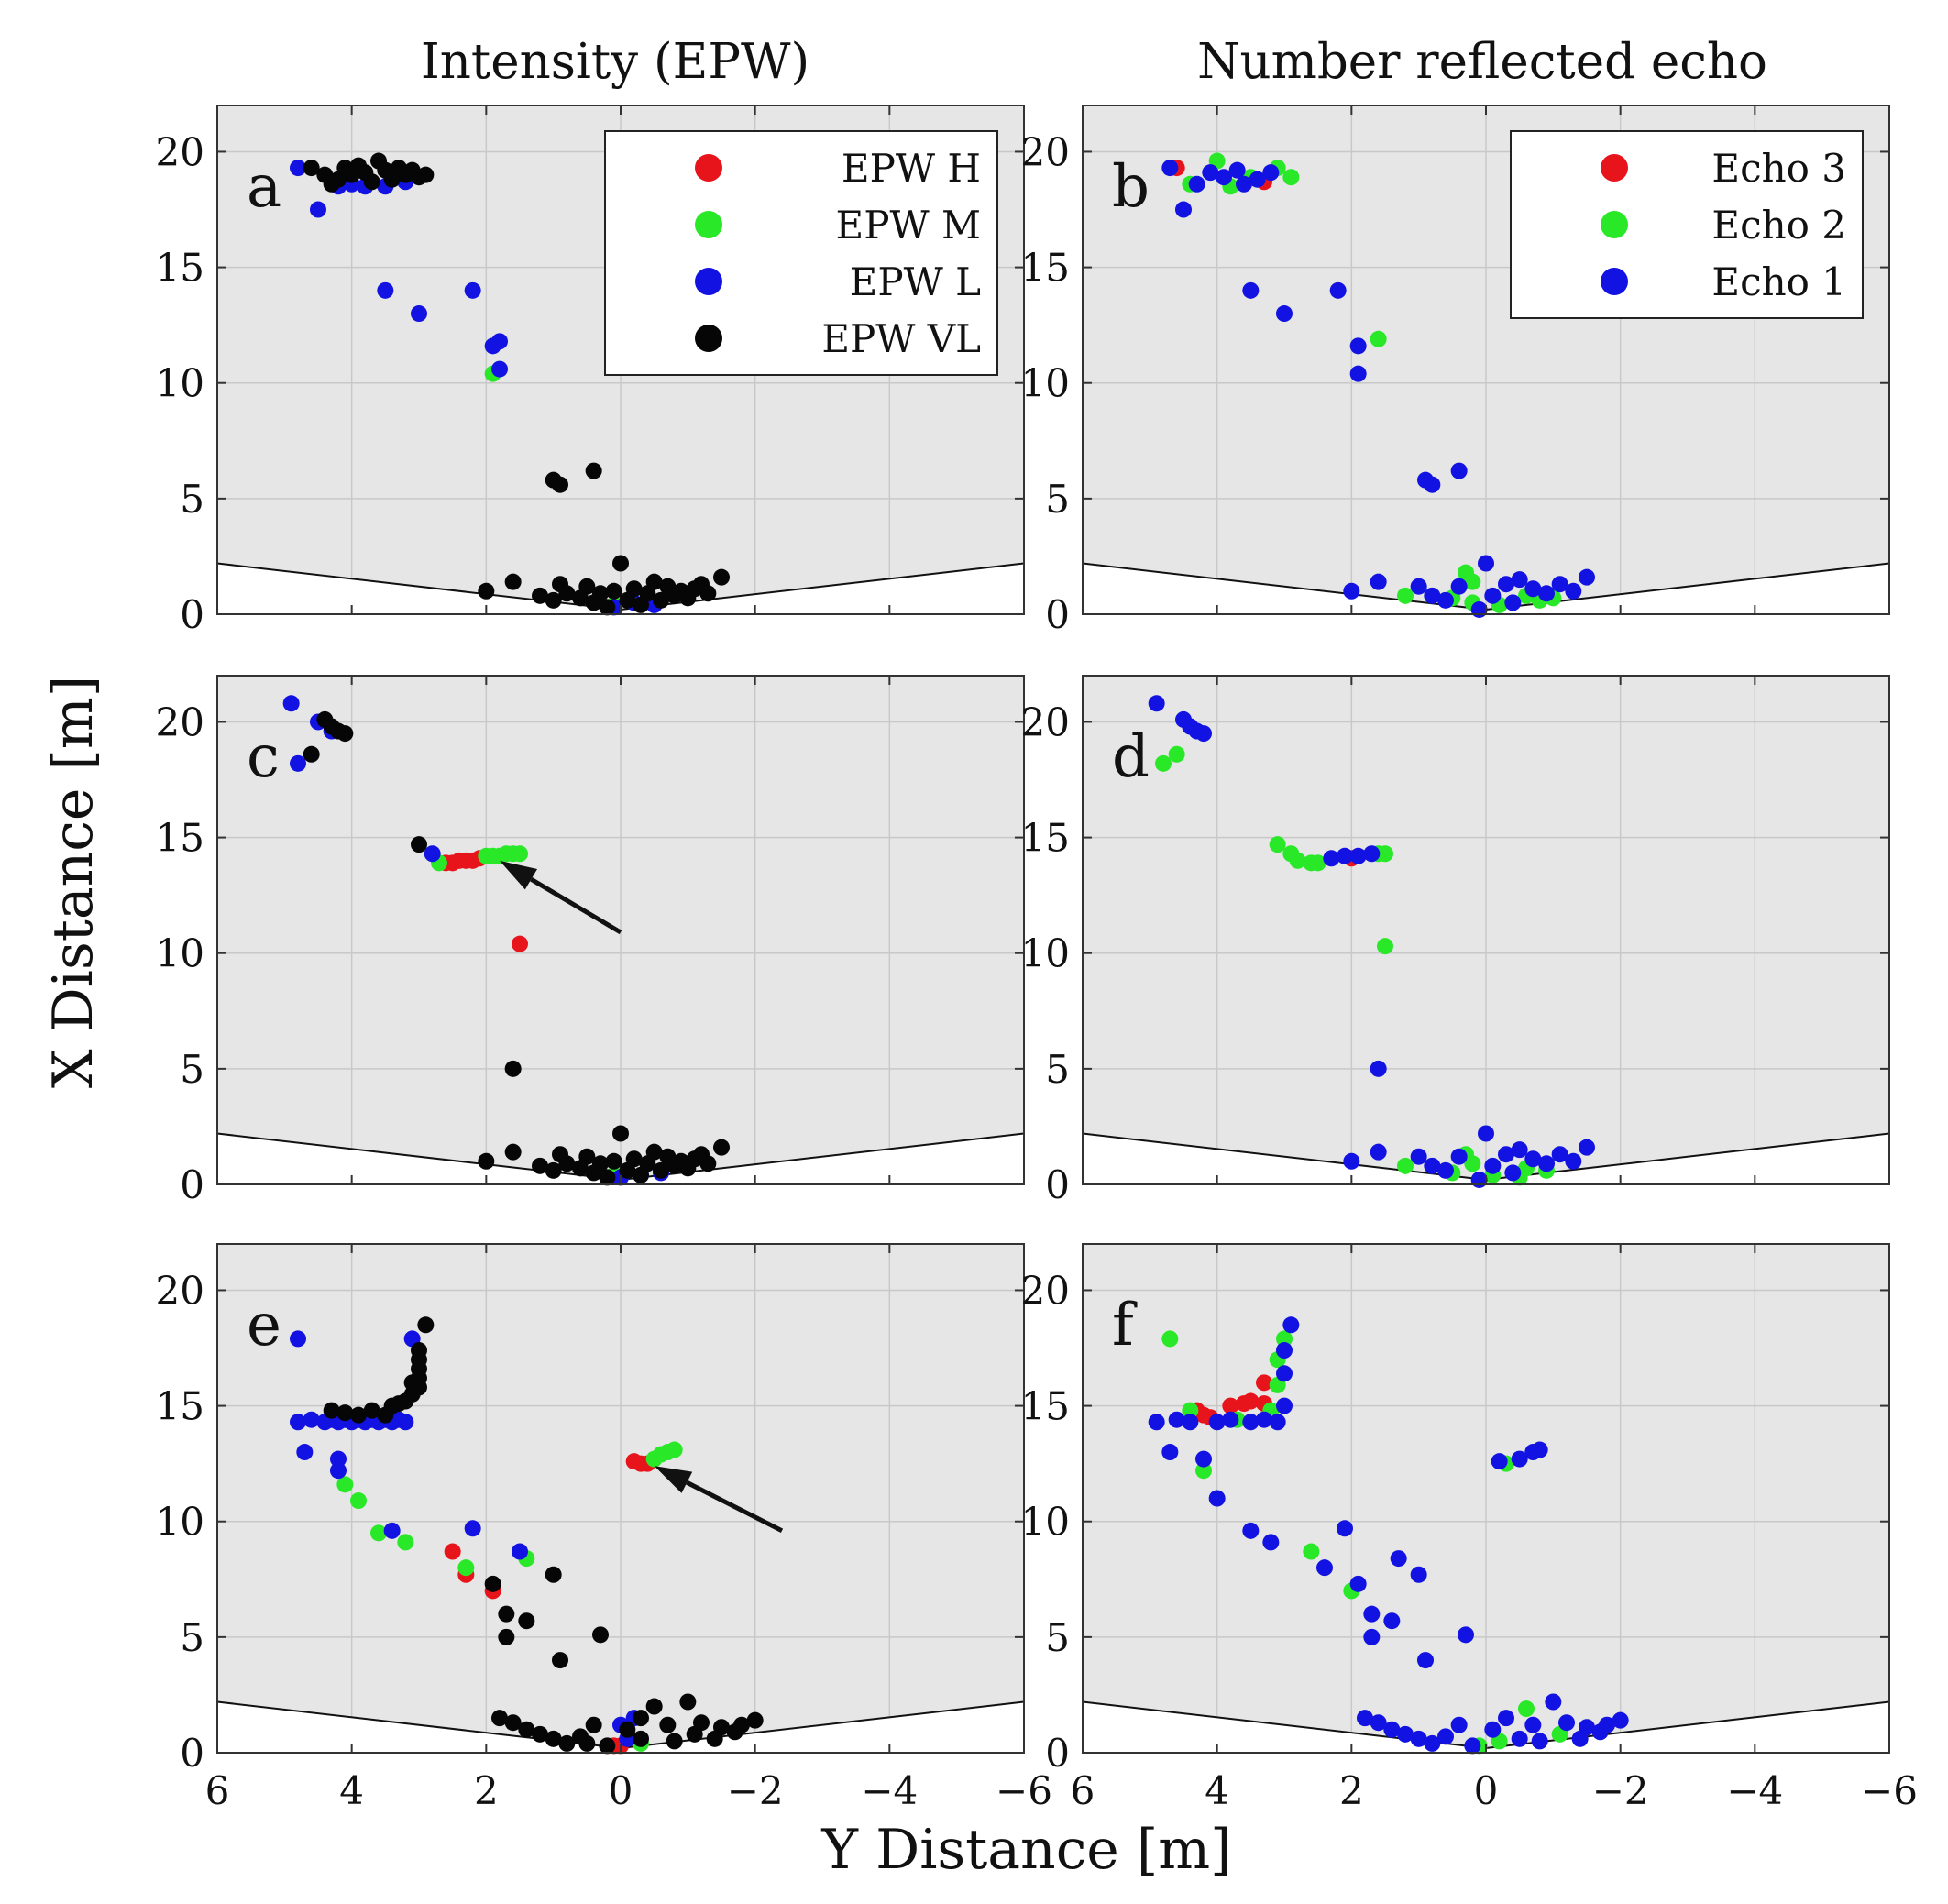  What do you see at coordinates (621, 1790) in the screenshot?
I see `x-tick-label: 0` at bounding box center [621, 1790].